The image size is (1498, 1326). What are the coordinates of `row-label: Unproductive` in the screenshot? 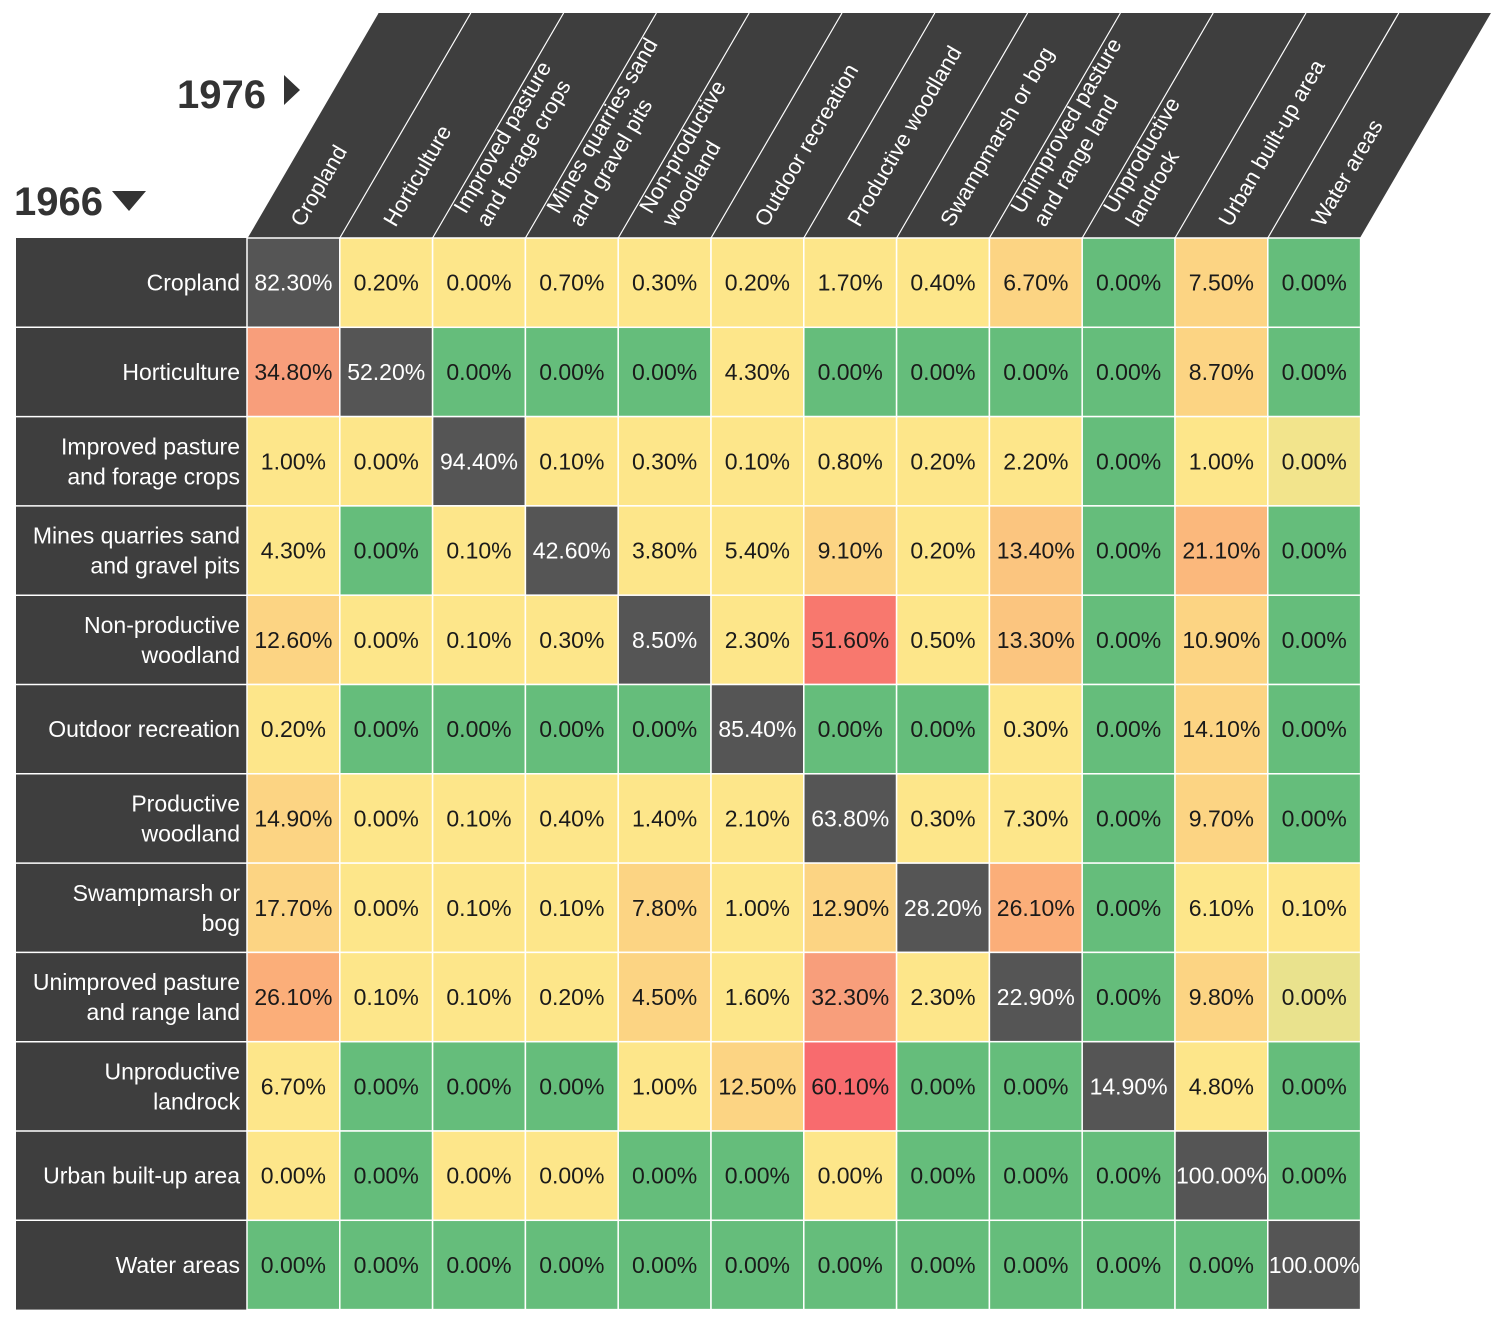 It's located at (172, 1071).